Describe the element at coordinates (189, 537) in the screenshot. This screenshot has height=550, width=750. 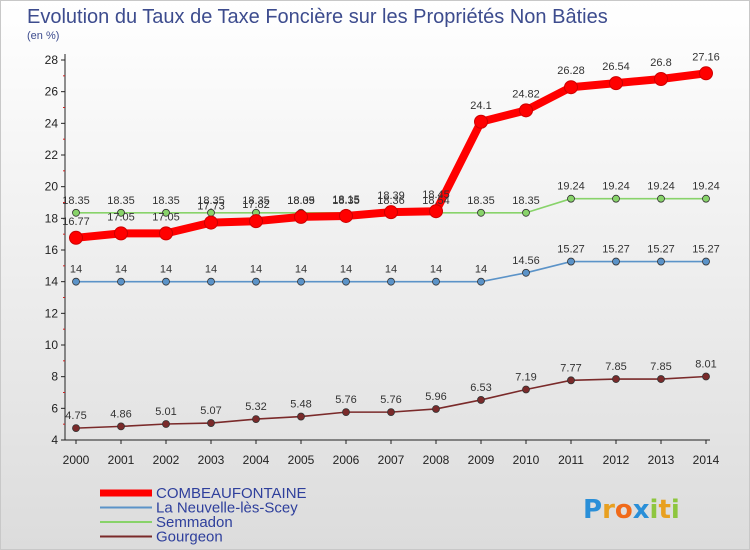
I see `legend-label: Gourgeon` at that location.